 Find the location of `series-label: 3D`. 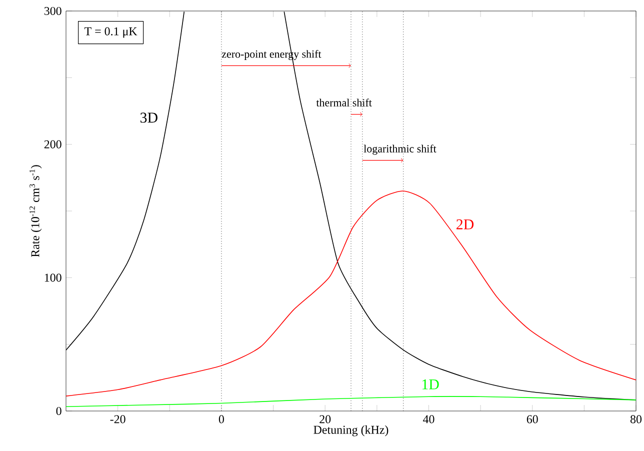

series-label: 3D is located at coordinates (149, 117).